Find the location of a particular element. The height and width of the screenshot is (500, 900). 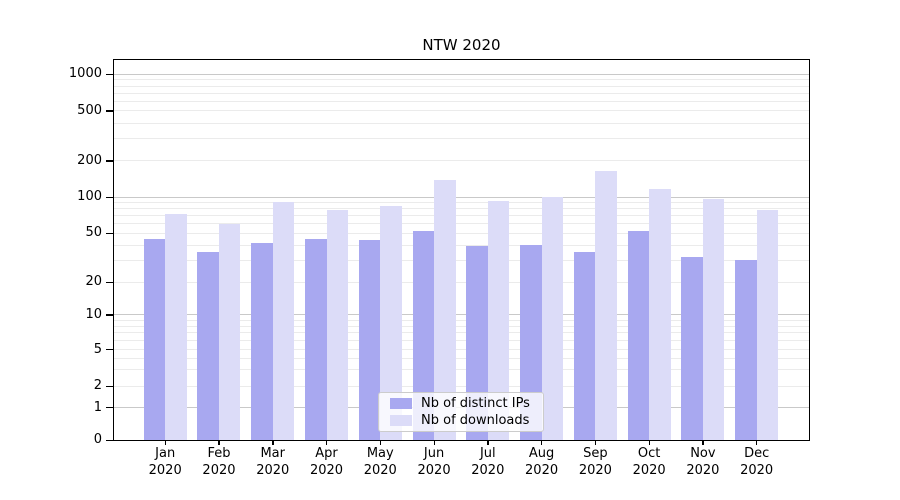

bar-downloads-aug is located at coordinates (552, 318).